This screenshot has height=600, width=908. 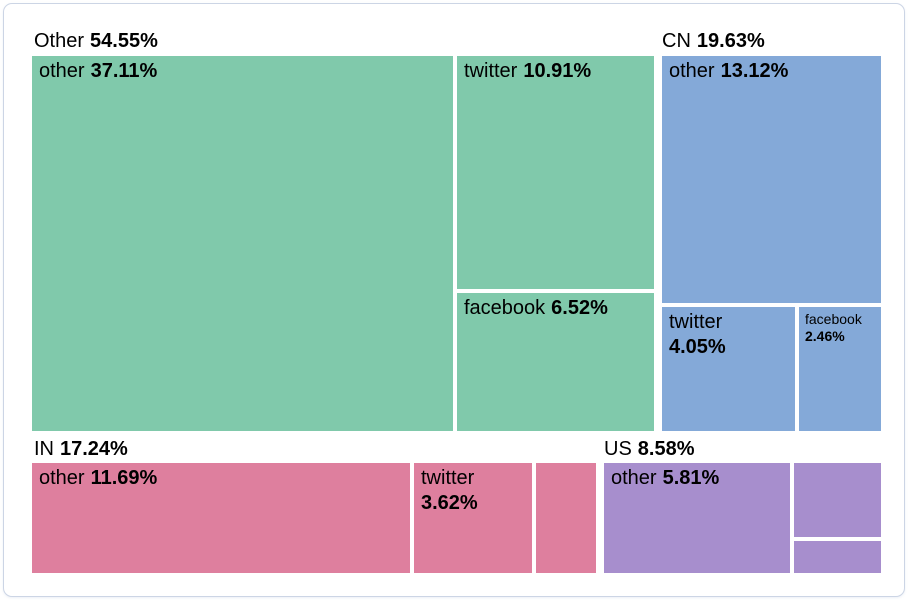 I want to click on group-title-us: US 8.58%, so click(x=649, y=449).